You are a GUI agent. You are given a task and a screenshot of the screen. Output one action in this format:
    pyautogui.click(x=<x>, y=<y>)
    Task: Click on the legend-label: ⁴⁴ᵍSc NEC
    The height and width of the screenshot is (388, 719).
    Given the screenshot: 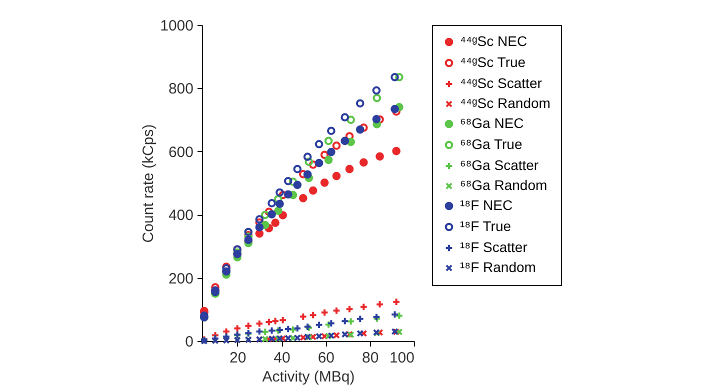 What is the action you would take?
    pyautogui.click(x=494, y=41)
    